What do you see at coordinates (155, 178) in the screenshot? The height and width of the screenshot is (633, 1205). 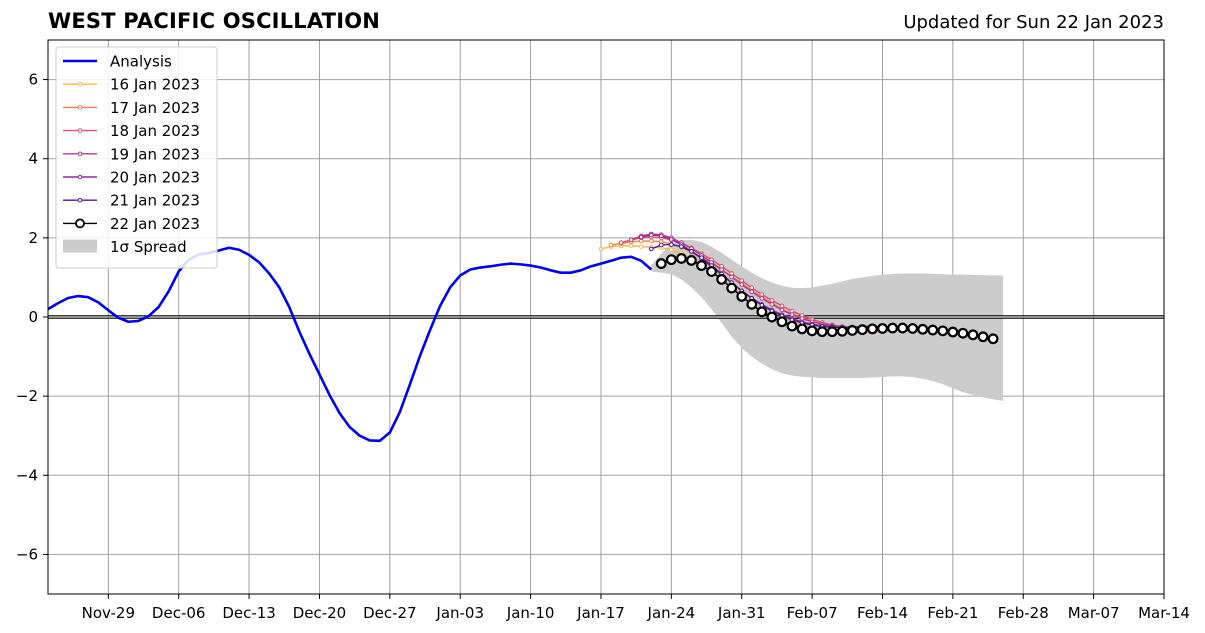 I see `legend-label: 20 Jan 2023` at bounding box center [155, 178].